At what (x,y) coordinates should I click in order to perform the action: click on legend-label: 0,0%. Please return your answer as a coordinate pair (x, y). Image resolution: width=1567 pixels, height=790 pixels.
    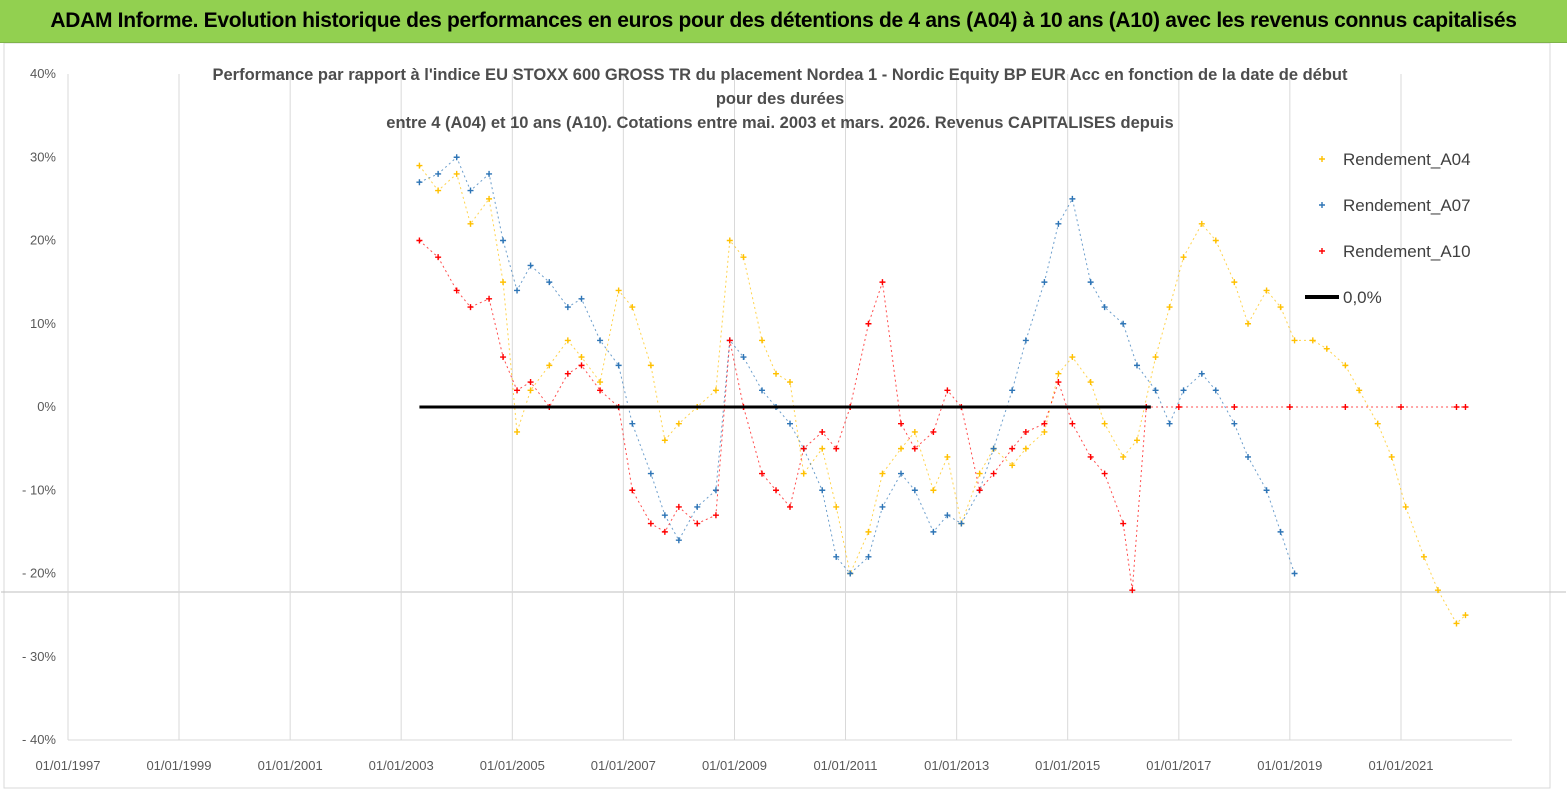
    Looking at the image, I should click on (1362, 297).